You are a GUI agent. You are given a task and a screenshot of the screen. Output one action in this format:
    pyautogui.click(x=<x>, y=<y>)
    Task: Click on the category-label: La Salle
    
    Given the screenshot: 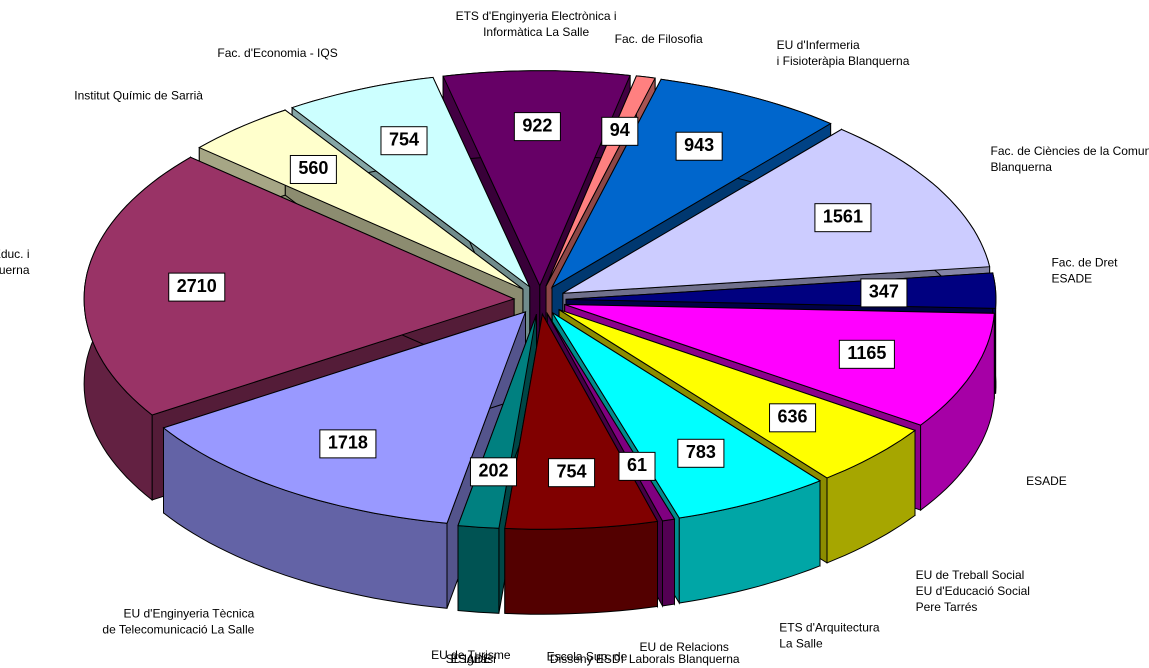 What is the action you would take?
    pyautogui.click(x=801, y=644)
    